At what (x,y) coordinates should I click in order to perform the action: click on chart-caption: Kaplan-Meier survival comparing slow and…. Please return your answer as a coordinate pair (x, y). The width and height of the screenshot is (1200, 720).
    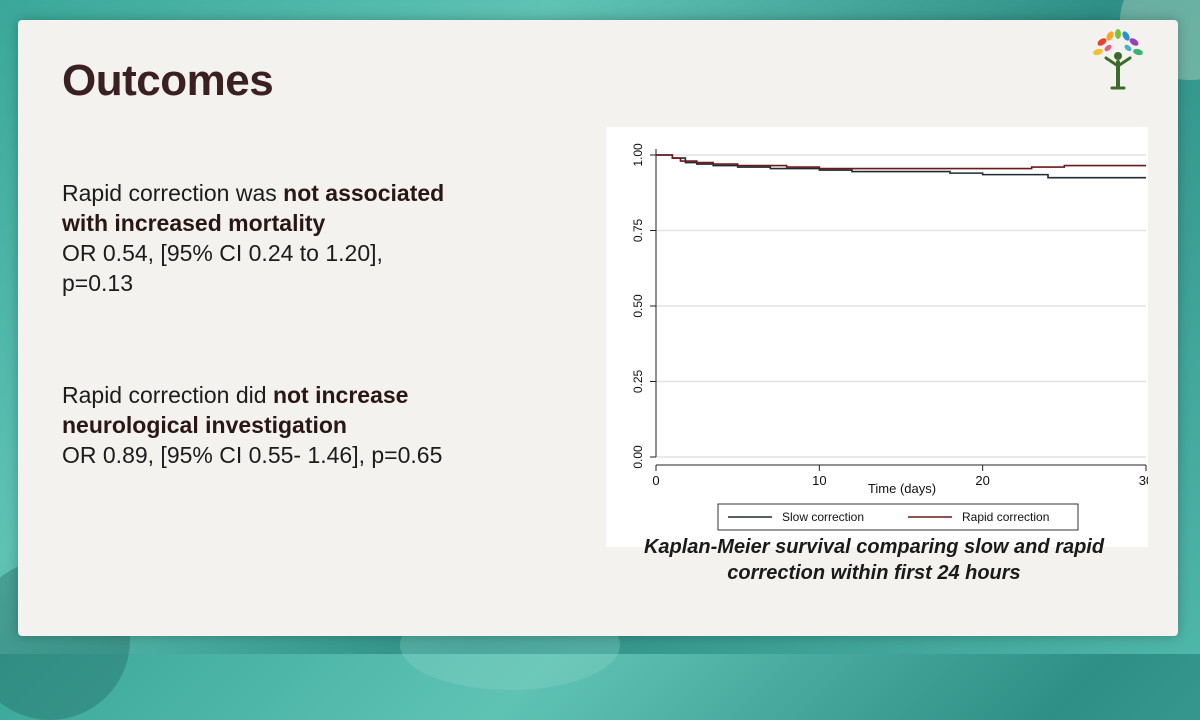
    Looking at the image, I should click on (874, 560).